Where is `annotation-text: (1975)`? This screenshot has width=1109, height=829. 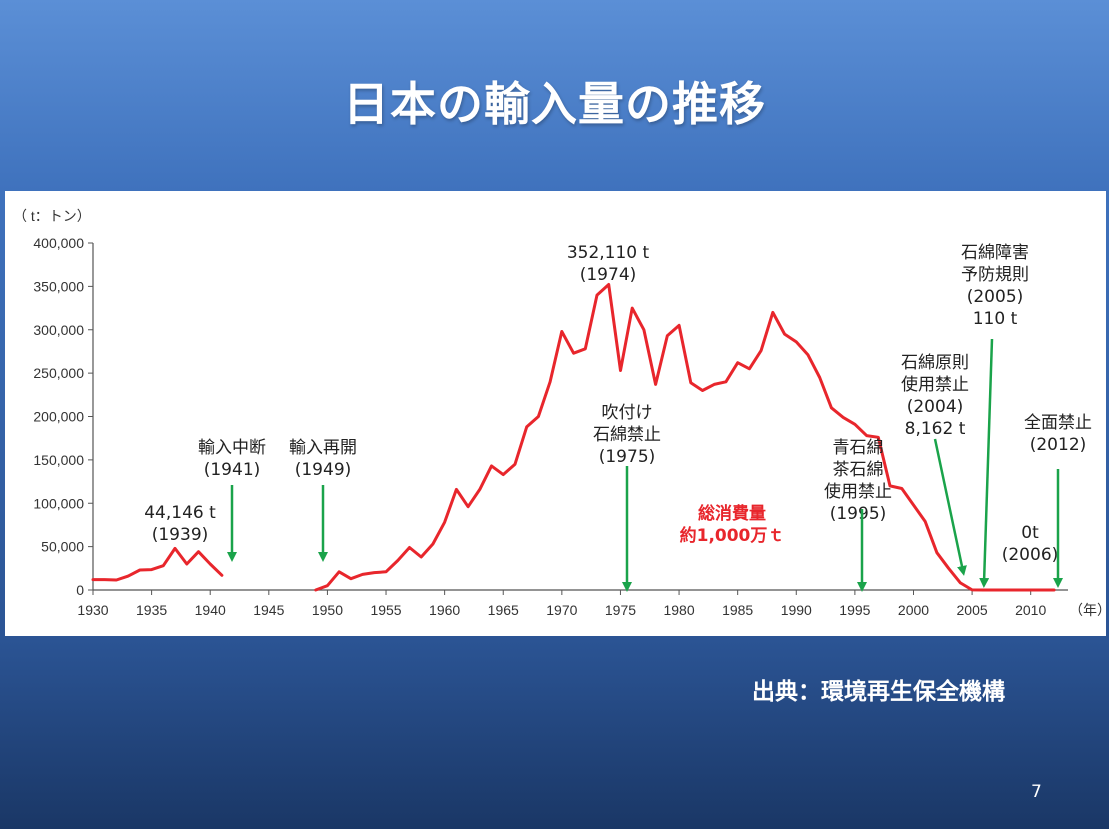 annotation-text: (1975) is located at coordinates (627, 457).